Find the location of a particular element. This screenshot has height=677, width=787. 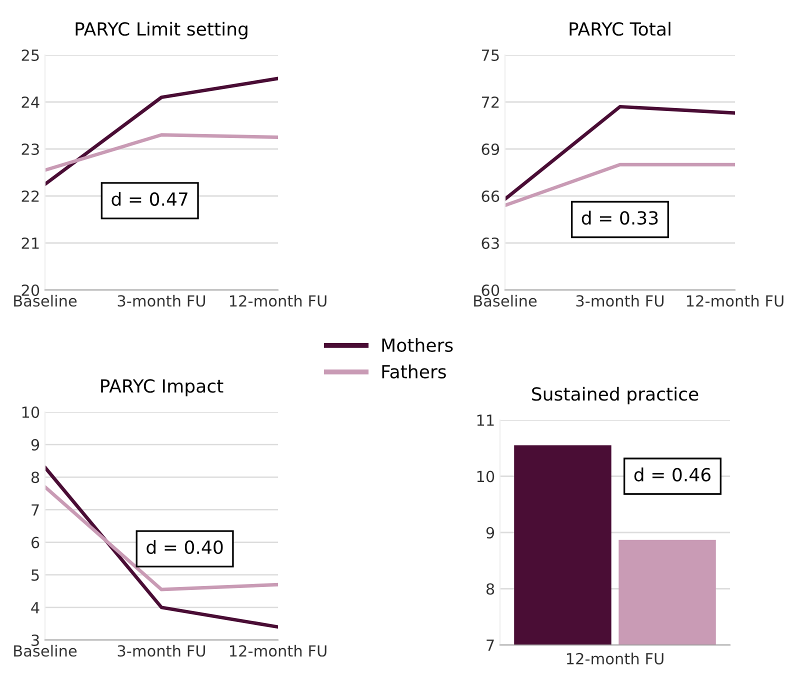

y-tick-label: 6 is located at coordinates (35, 542).